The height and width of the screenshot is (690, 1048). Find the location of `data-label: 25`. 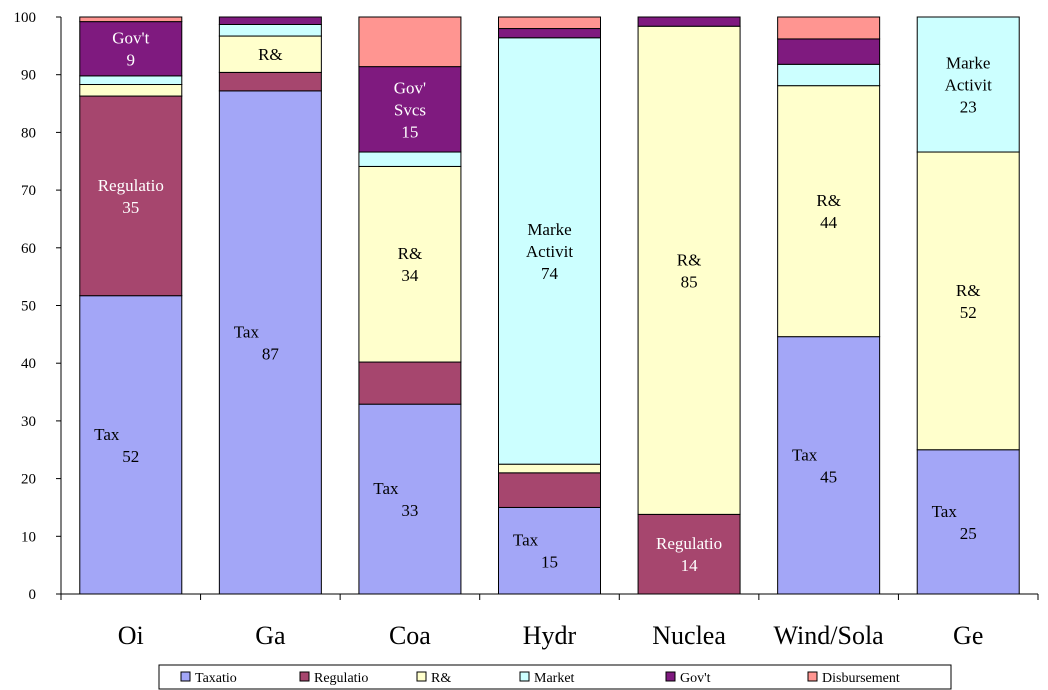

data-label: 25 is located at coordinates (968, 533).